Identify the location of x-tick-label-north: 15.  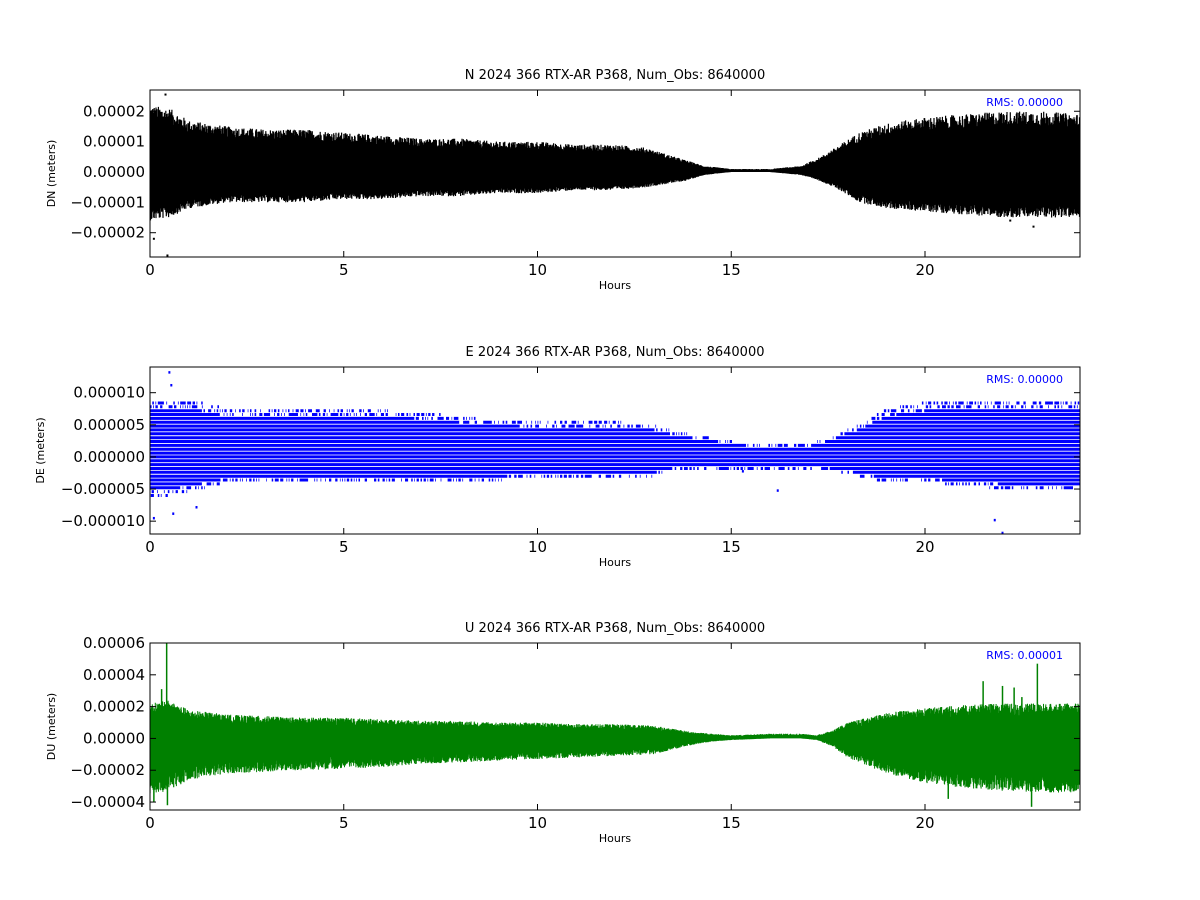
(731, 270).